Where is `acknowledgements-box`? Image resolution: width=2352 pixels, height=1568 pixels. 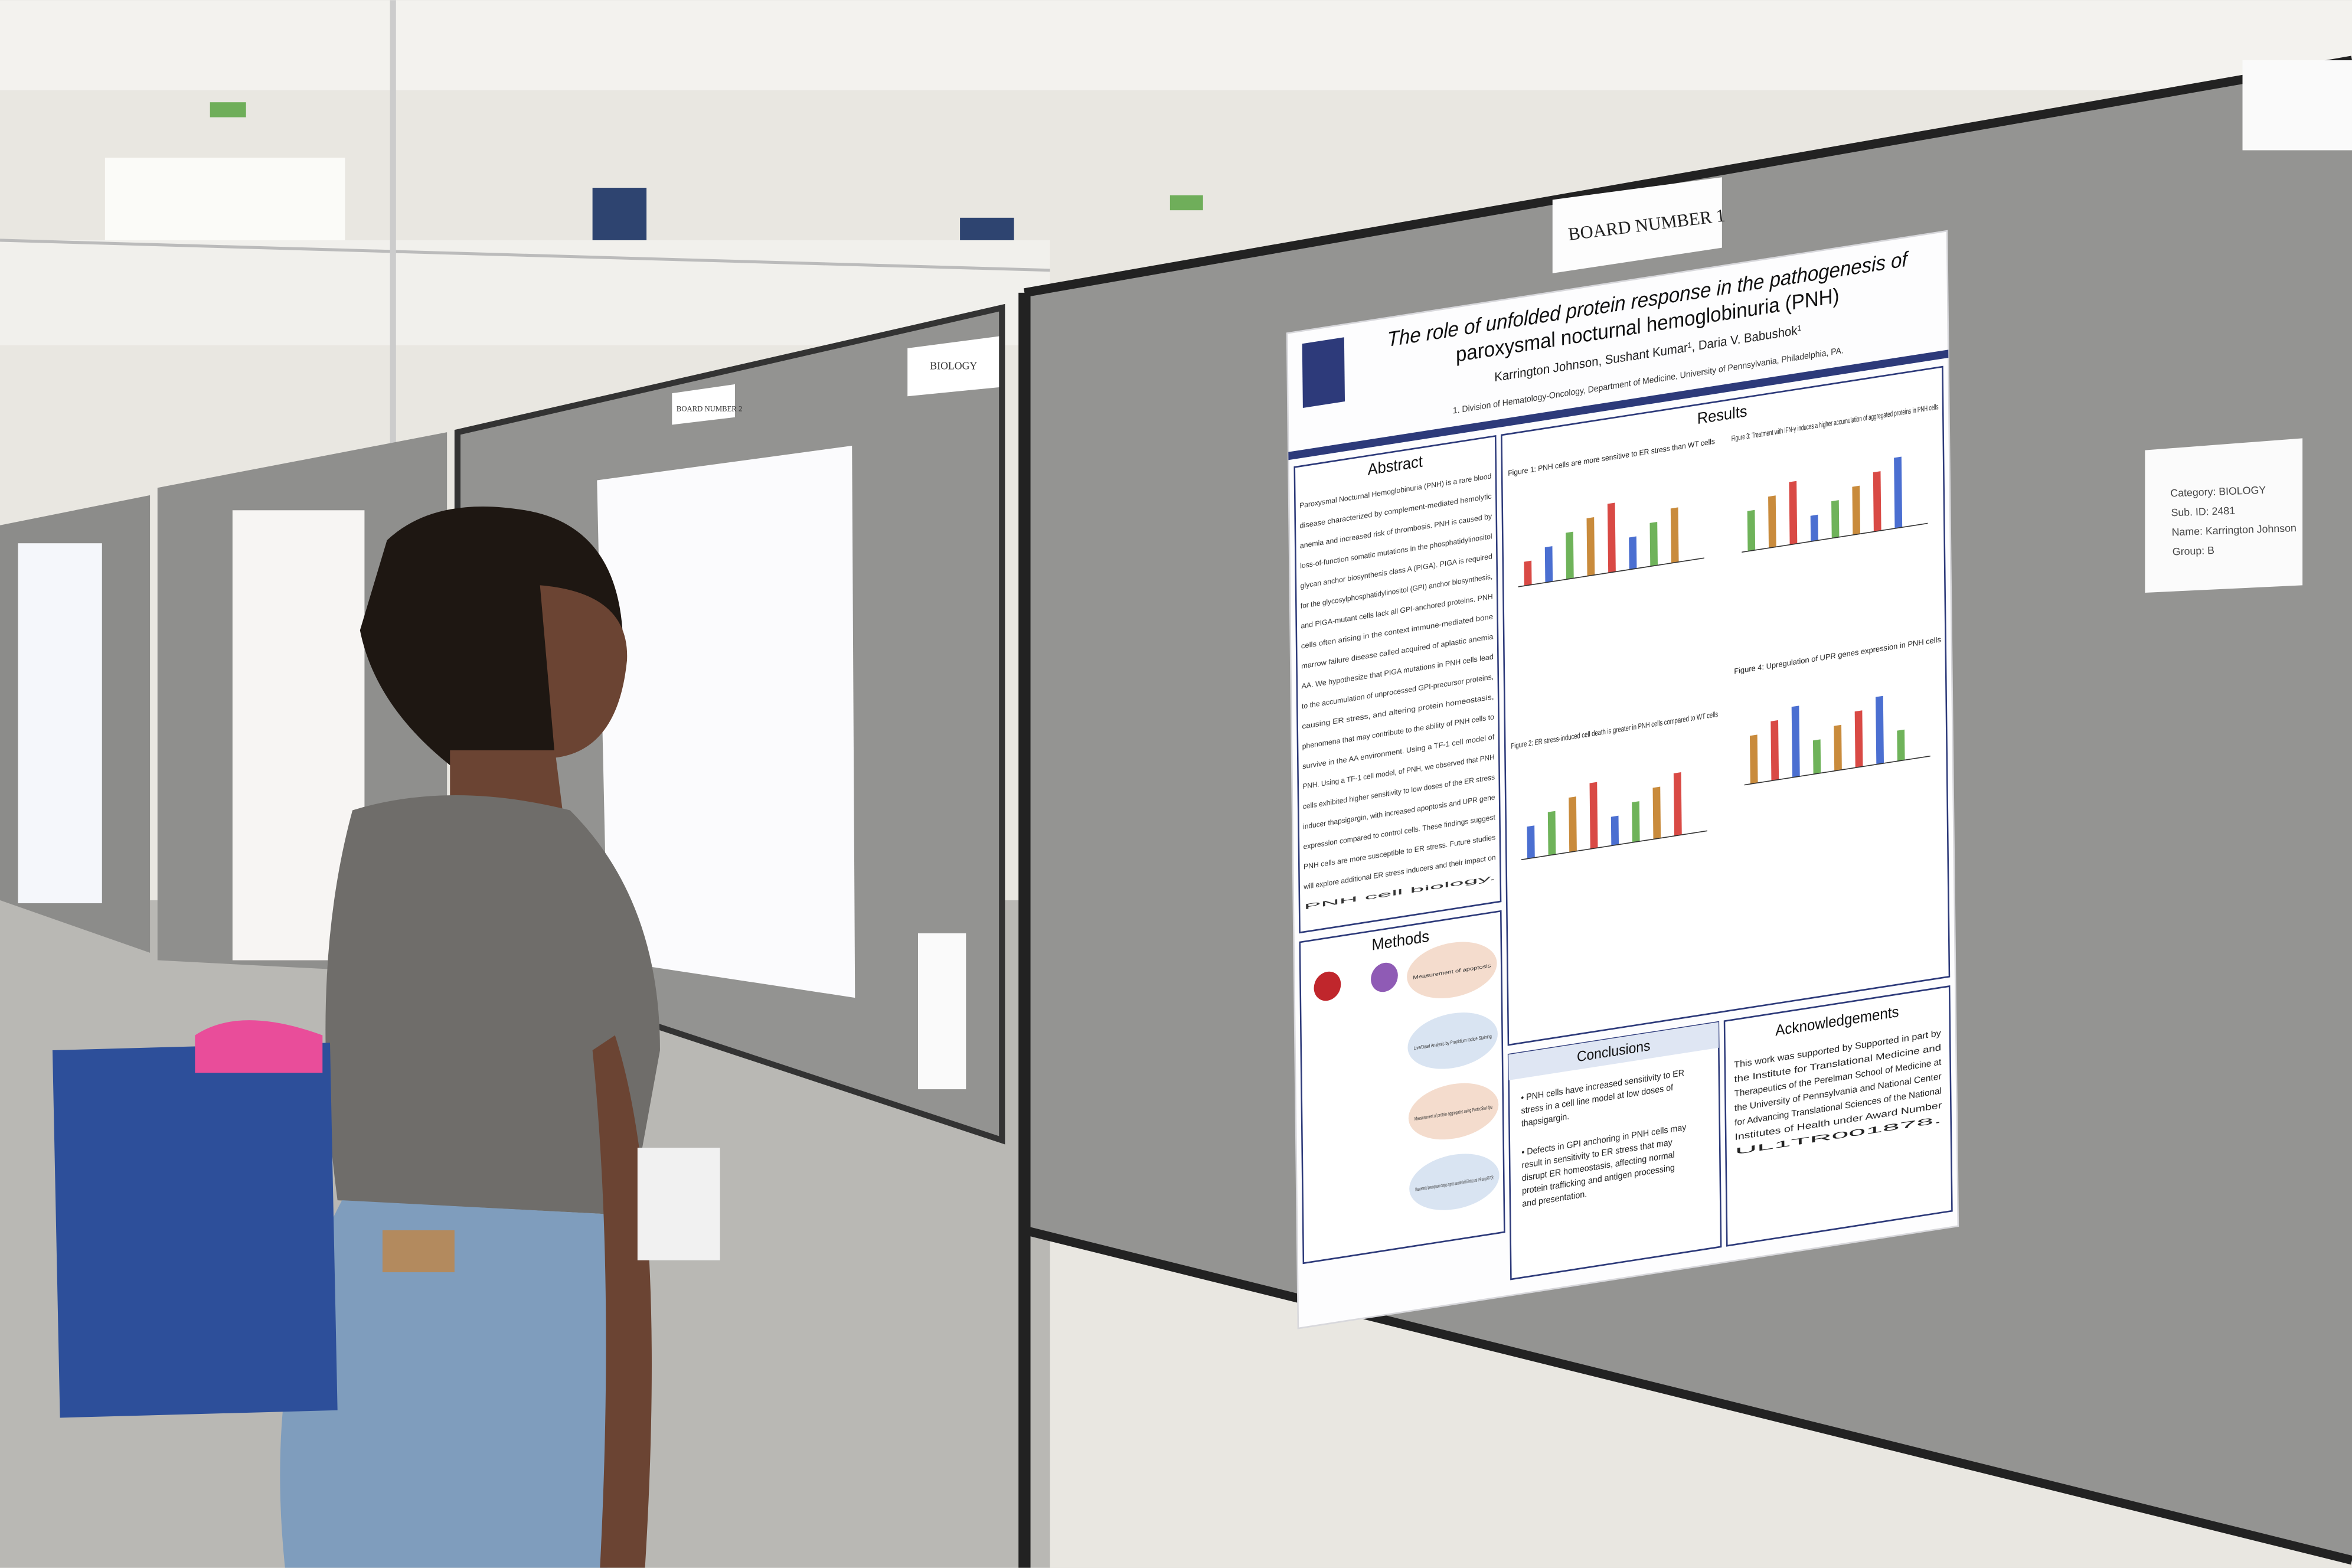 acknowledgements-box is located at coordinates (1838, 1116).